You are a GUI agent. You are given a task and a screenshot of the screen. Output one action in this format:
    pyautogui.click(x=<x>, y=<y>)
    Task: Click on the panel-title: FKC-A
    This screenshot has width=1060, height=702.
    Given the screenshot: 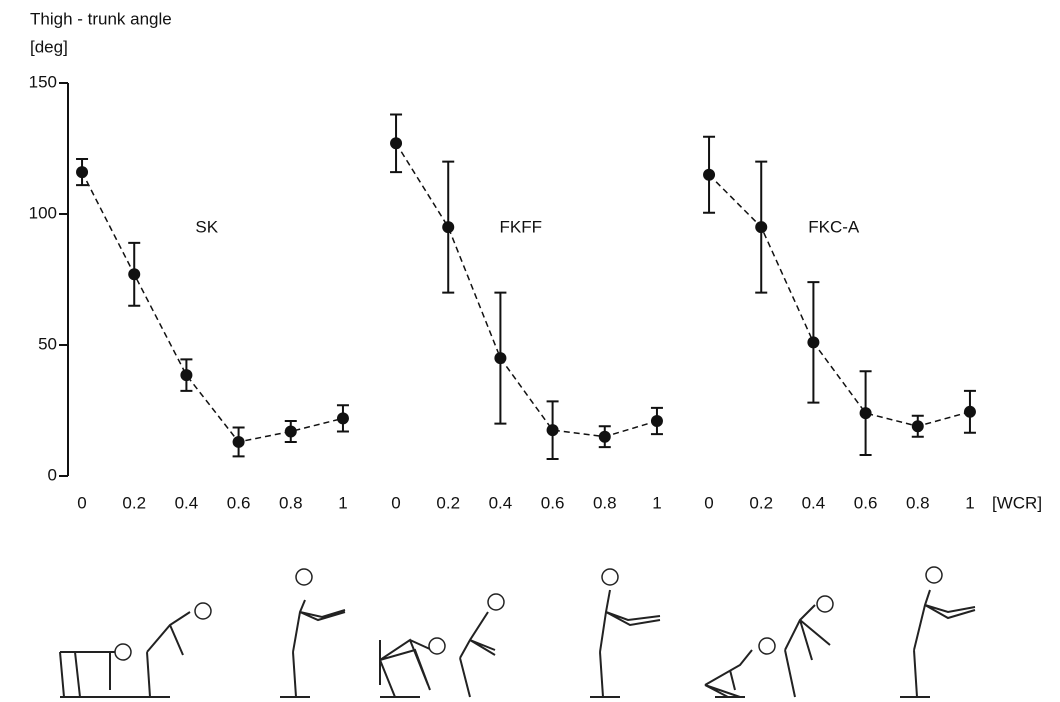 What is the action you would take?
    pyautogui.click(x=834, y=226)
    